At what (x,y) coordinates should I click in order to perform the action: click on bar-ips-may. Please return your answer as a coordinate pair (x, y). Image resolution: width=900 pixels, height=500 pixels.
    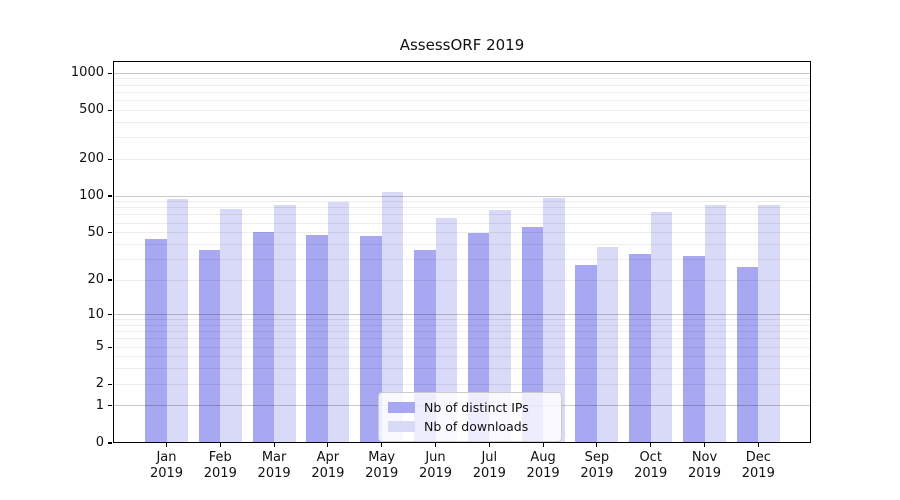
    Looking at the image, I should click on (371, 339).